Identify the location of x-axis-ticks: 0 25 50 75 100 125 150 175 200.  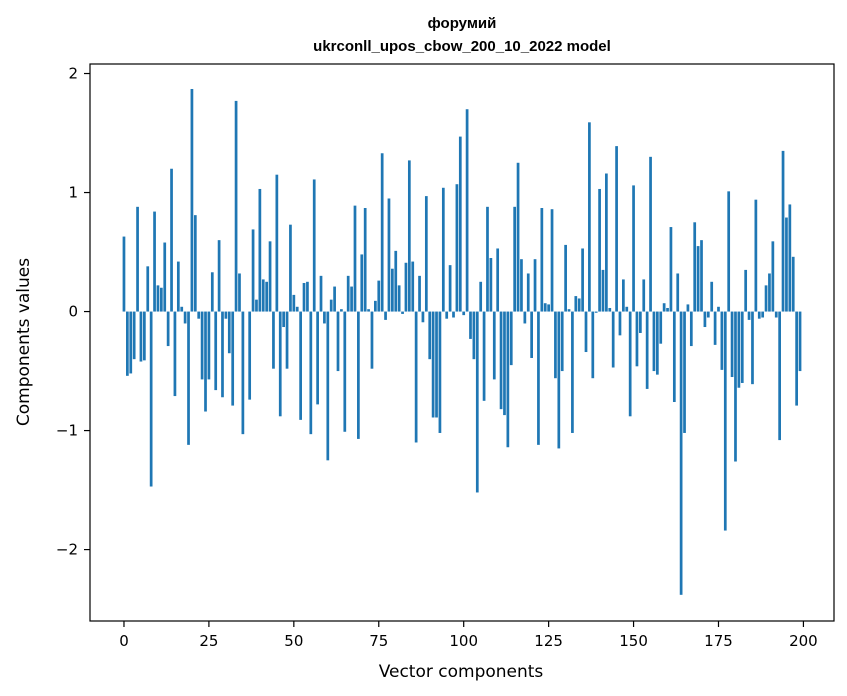
(468, 635).